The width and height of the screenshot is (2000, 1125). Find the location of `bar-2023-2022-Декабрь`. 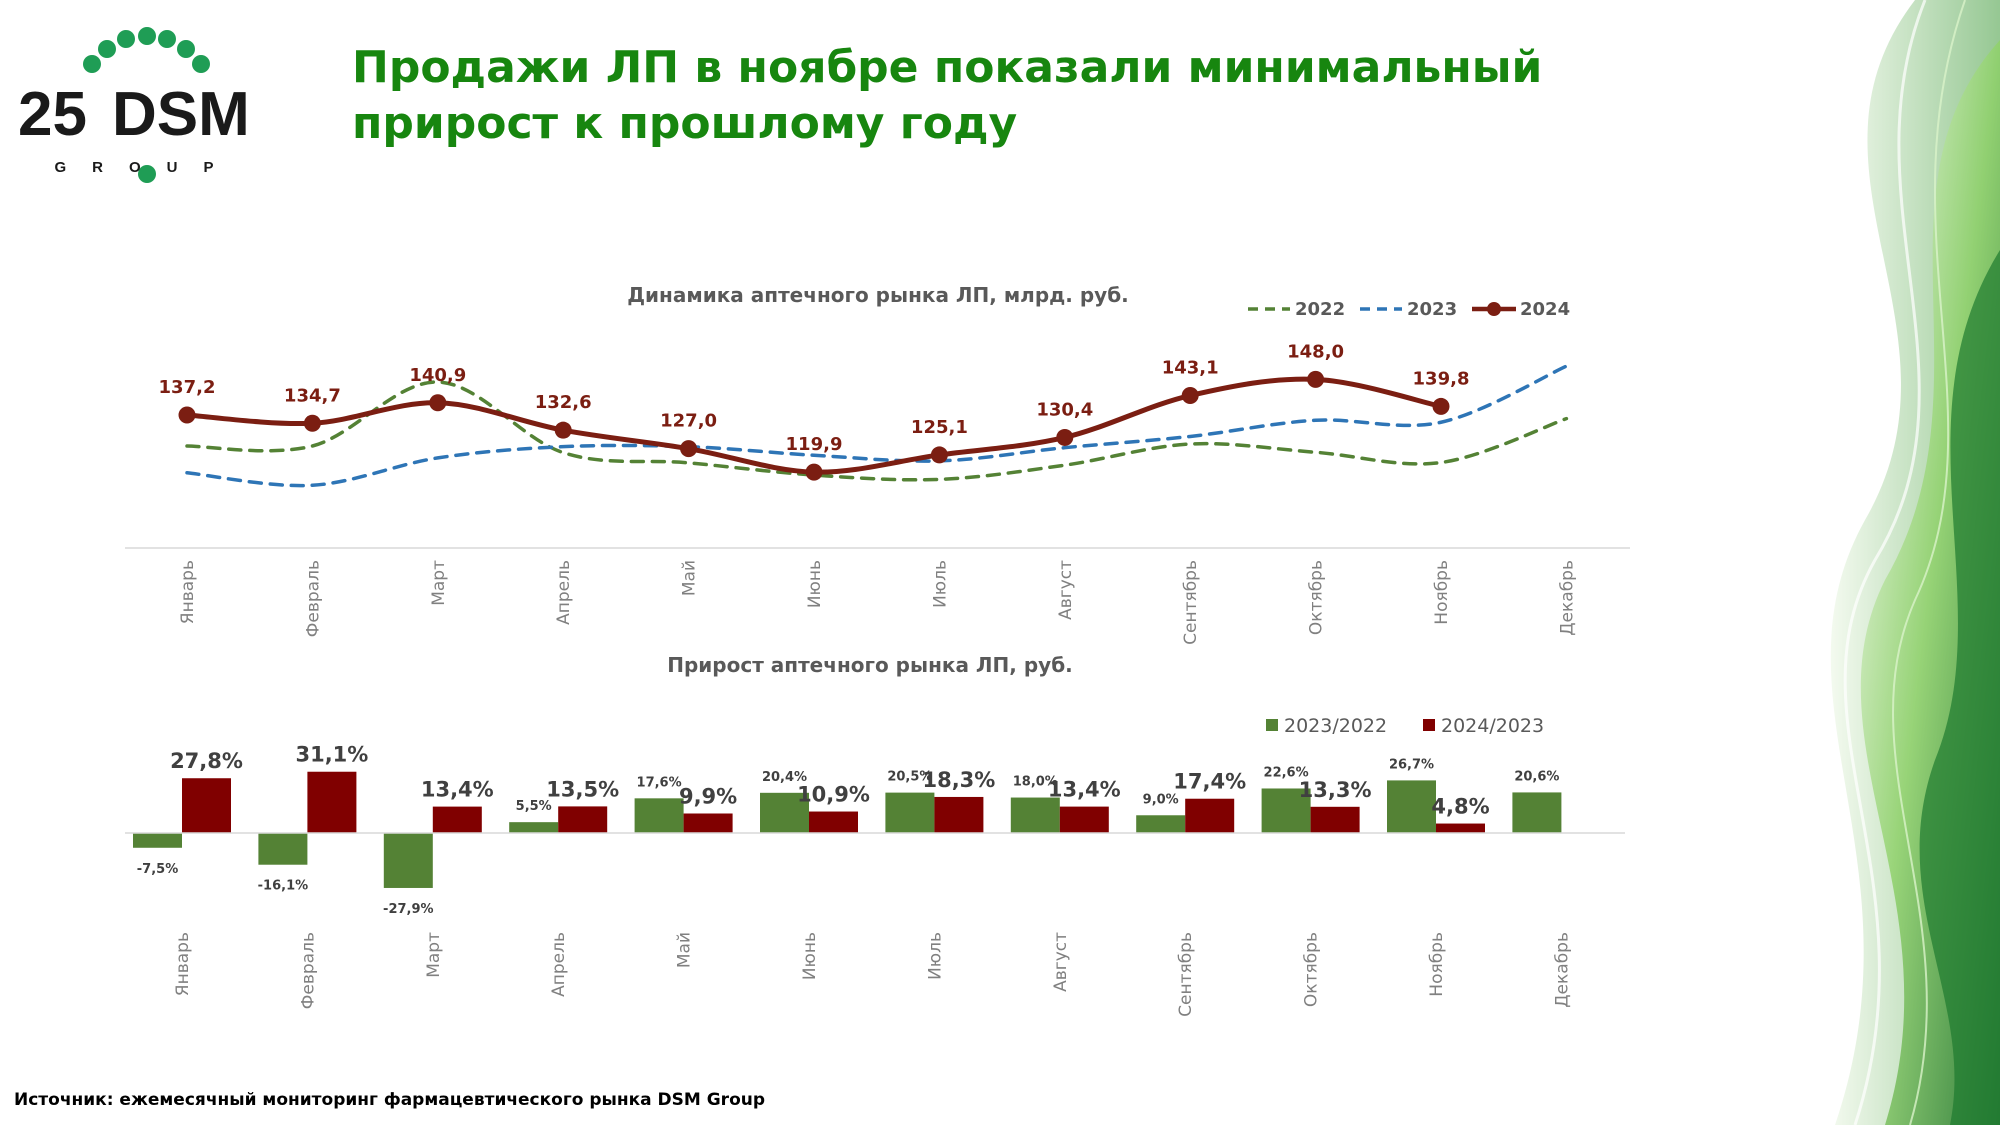

bar-2023-2022-Декабрь is located at coordinates (1537, 812).